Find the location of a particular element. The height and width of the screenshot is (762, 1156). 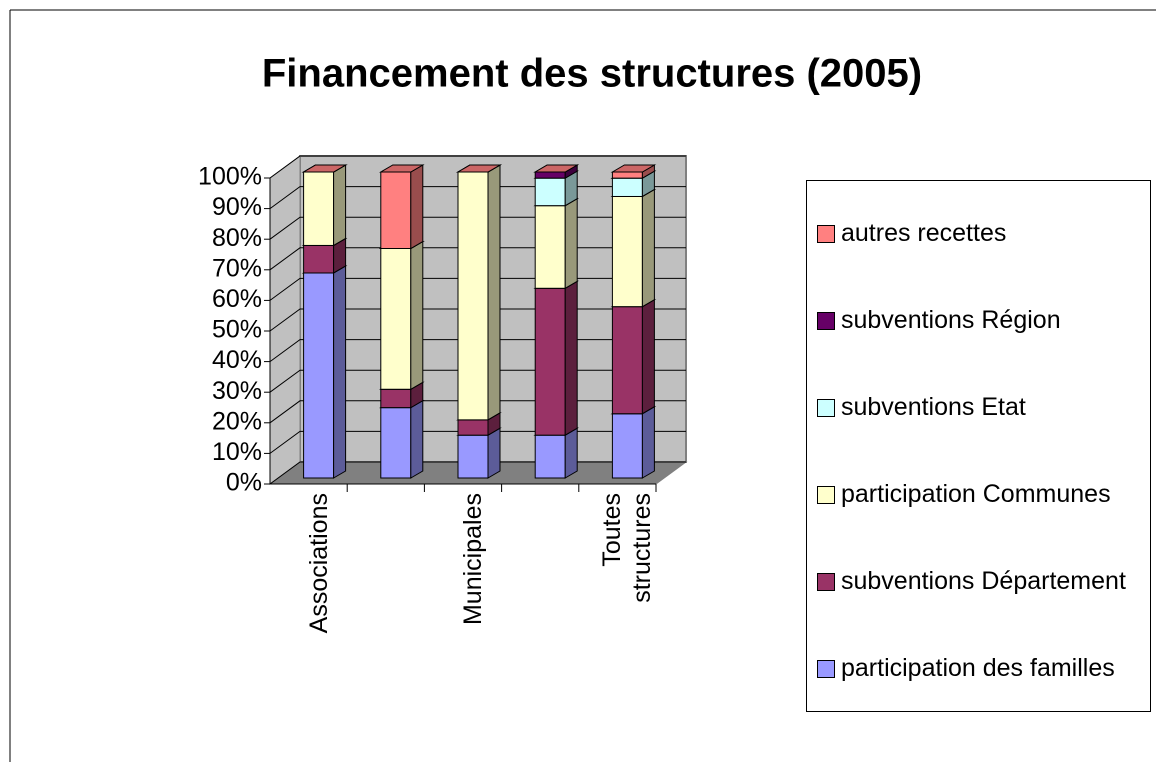

legend-entry: participation Communes is located at coordinates (981, 494).